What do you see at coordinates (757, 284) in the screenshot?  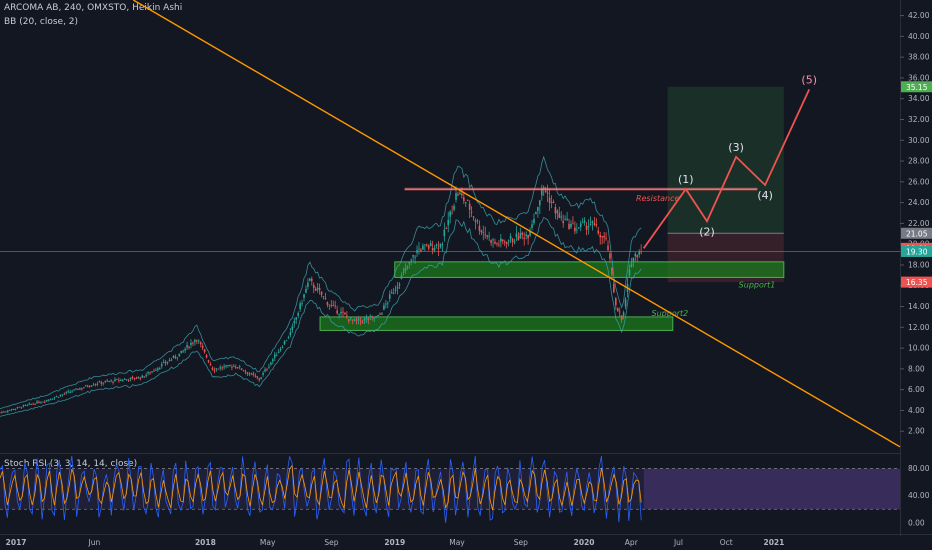 I see `support1-label: Support1` at bounding box center [757, 284].